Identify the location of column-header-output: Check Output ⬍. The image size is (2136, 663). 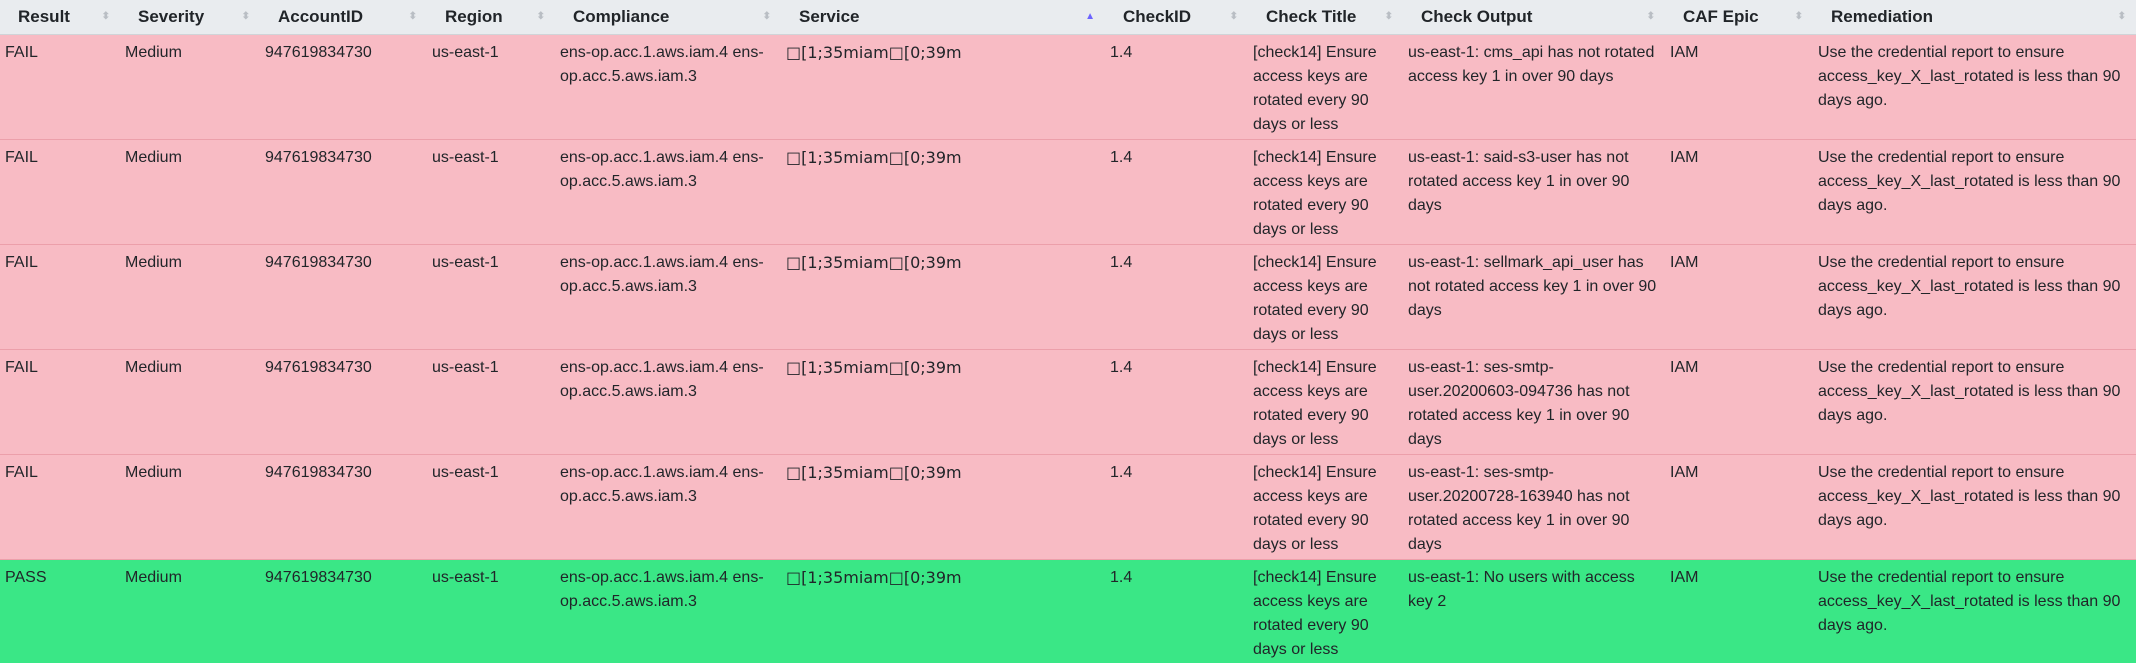
(1534, 17).